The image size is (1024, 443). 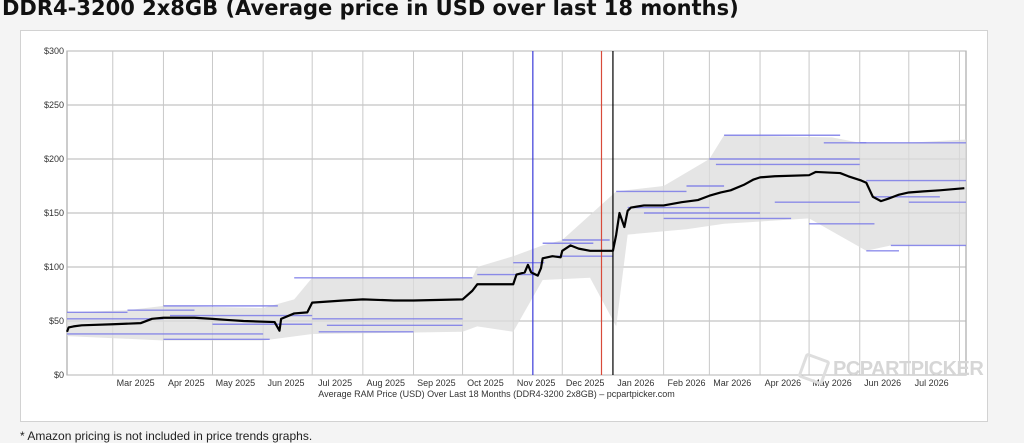 What do you see at coordinates (536, 383) in the screenshot?
I see `x-tick-label: Nov 2025` at bounding box center [536, 383].